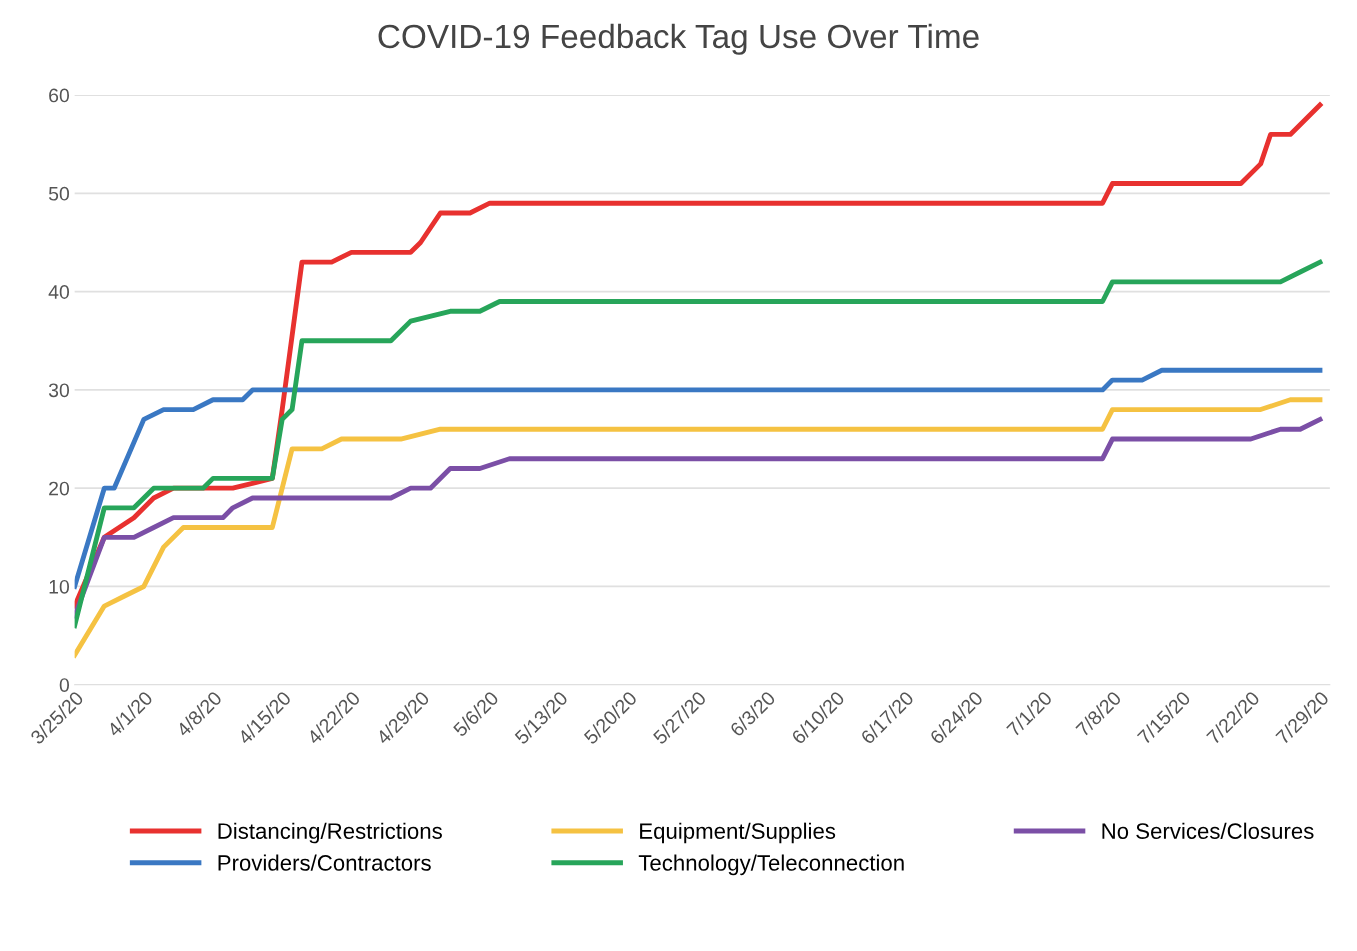  I want to click on legend-label: Providers/Contractors, so click(324, 862).